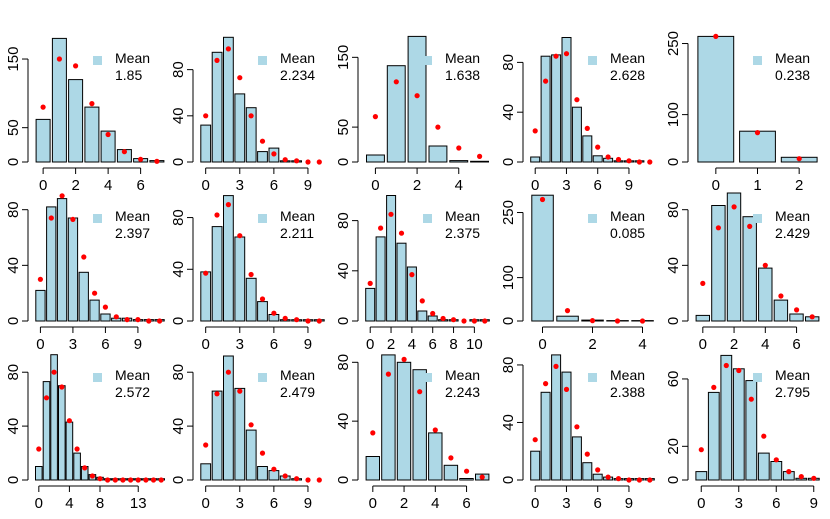 The height and width of the screenshot is (519, 830). I want to click on legend-mean-value: 2.243, so click(462, 392).